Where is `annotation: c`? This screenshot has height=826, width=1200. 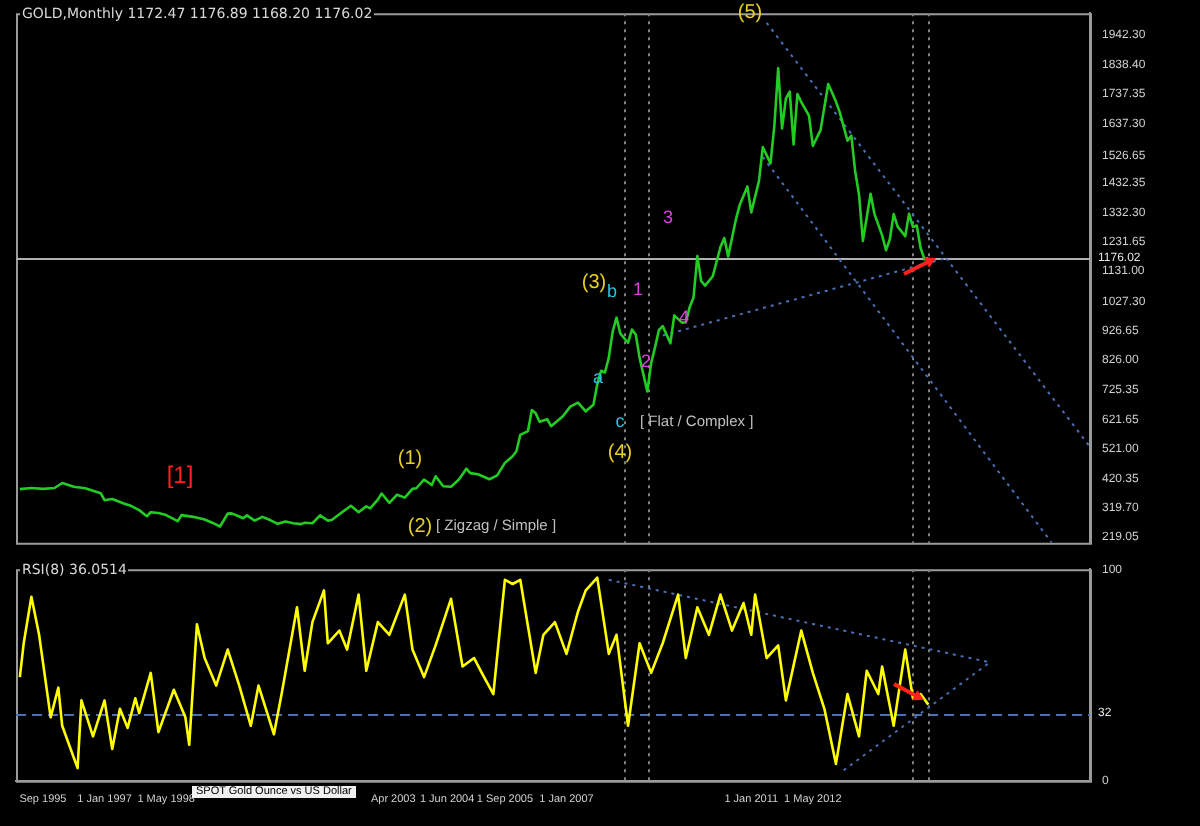
annotation: c is located at coordinates (620, 420).